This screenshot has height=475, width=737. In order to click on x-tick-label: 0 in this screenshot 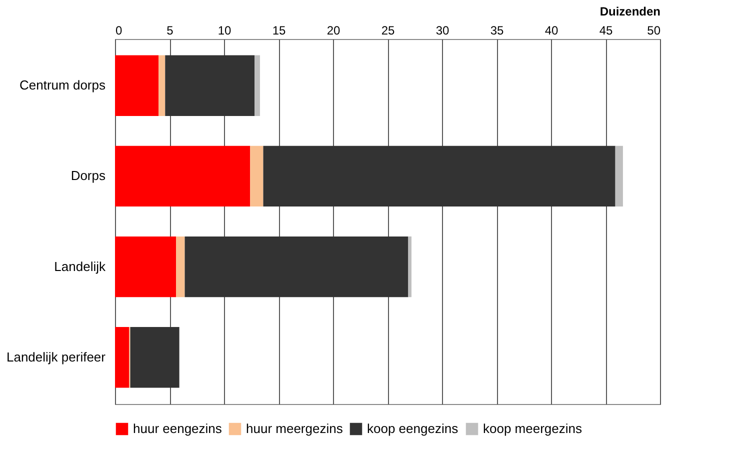, I will do `click(119, 31)`.